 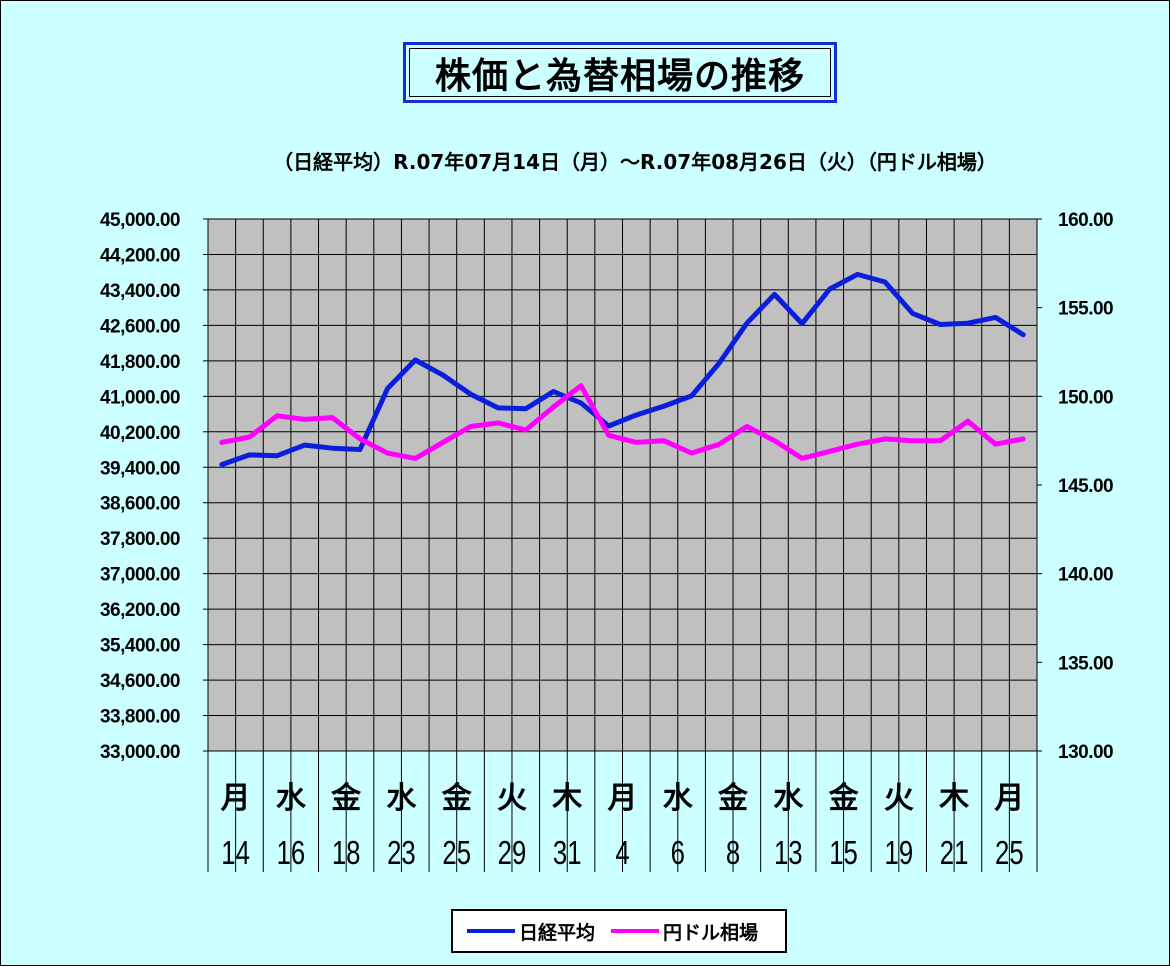 What do you see at coordinates (1085, 220) in the screenshot?
I see `right-y-tick-label: 160.00` at bounding box center [1085, 220].